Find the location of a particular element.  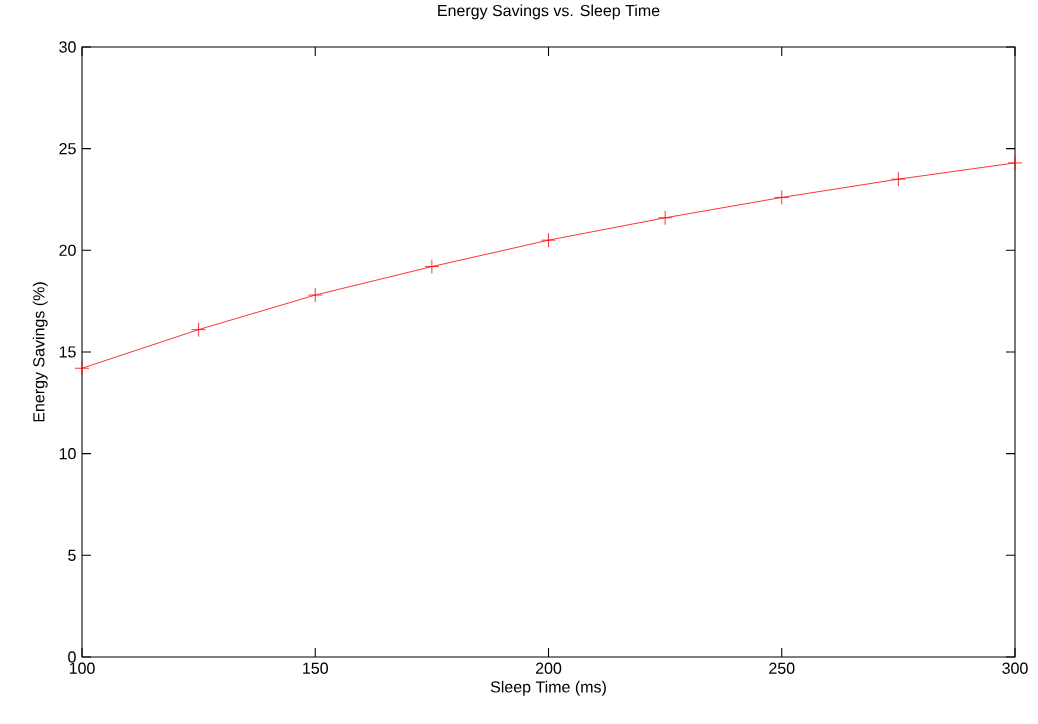

y-tick-label: 30 is located at coordinates (67, 47).